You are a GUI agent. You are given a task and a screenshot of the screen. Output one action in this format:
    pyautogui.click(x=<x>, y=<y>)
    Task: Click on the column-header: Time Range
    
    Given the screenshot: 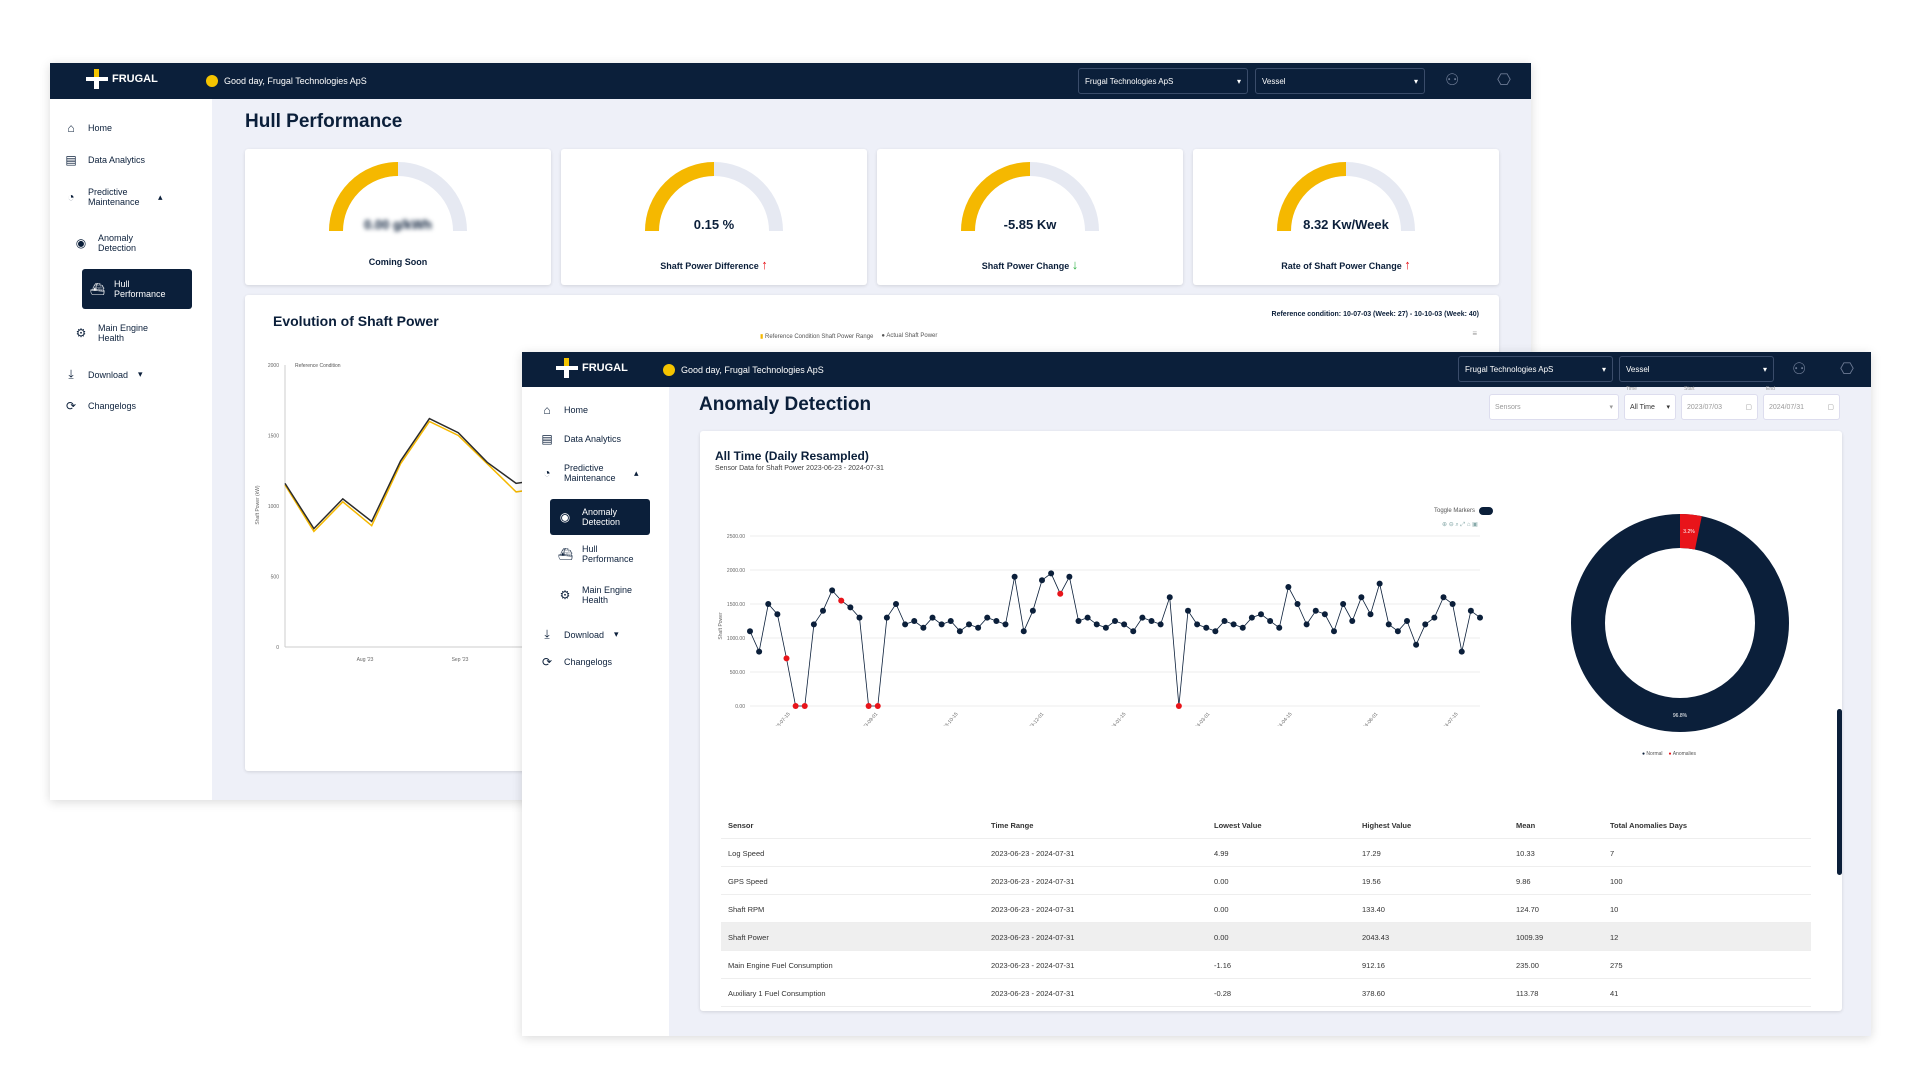 What is the action you would take?
    pyautogui.click(x=1012, y=825)
    